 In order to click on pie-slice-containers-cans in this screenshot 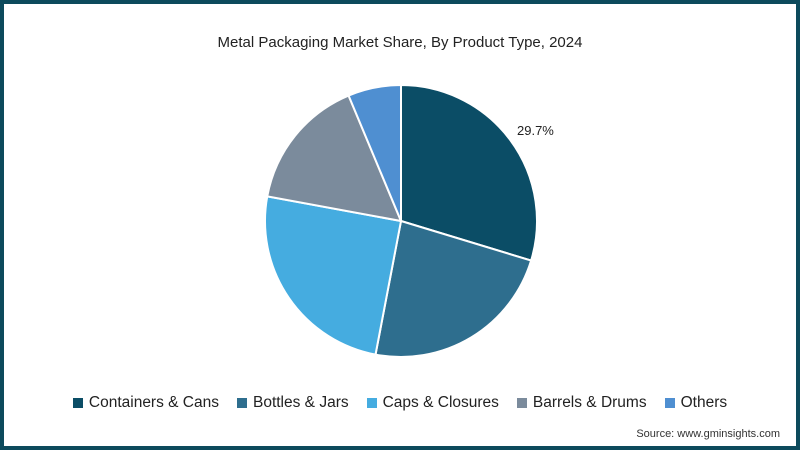, I will do `click(469, 172)`.